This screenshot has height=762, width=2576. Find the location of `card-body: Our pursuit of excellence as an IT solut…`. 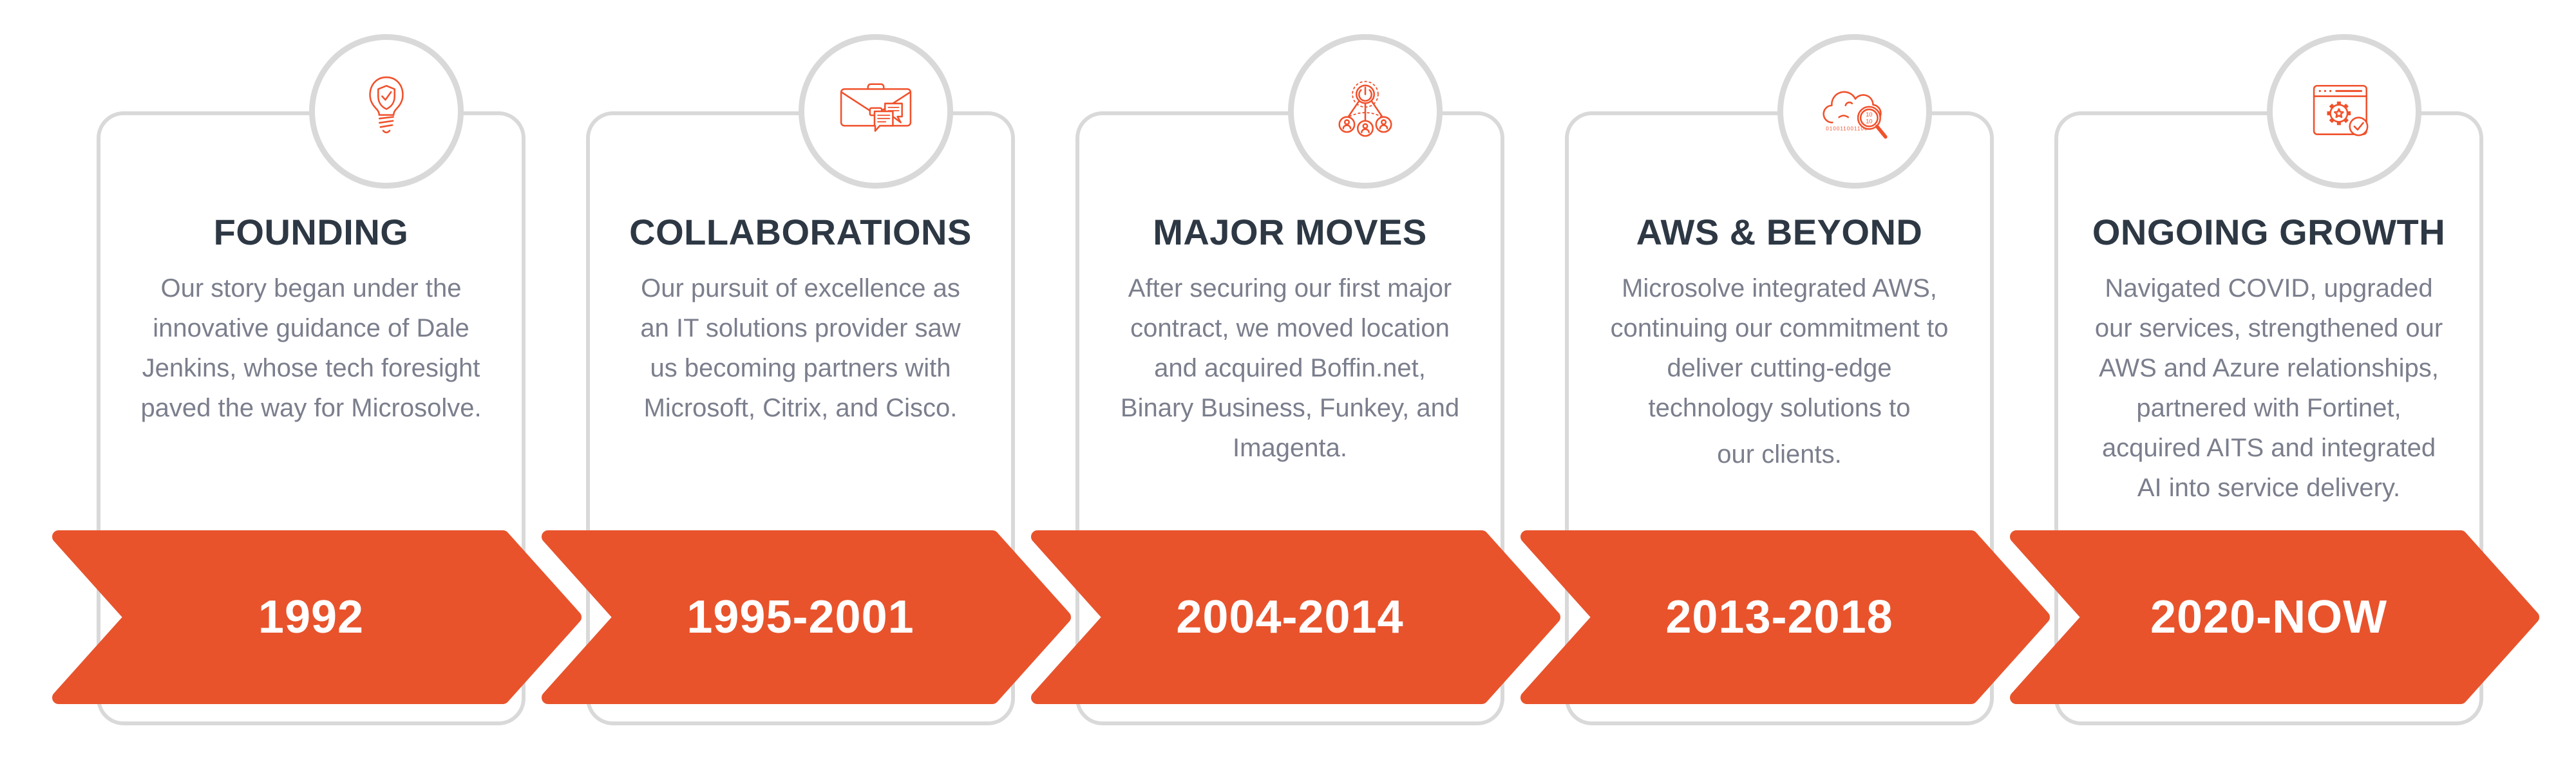

card-body: Our pursuit of excellence as an IT solut… is located at coordinates (801, 348).